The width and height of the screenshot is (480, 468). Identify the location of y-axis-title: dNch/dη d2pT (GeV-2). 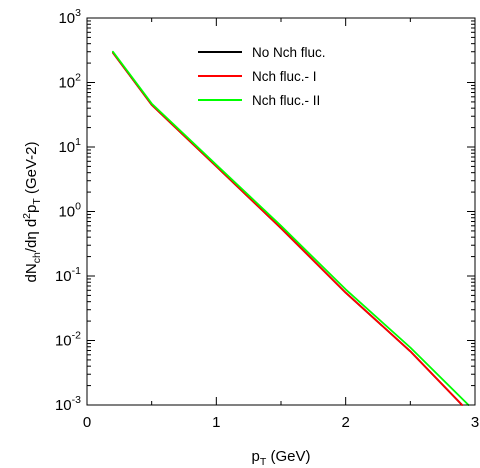
(32, 212).